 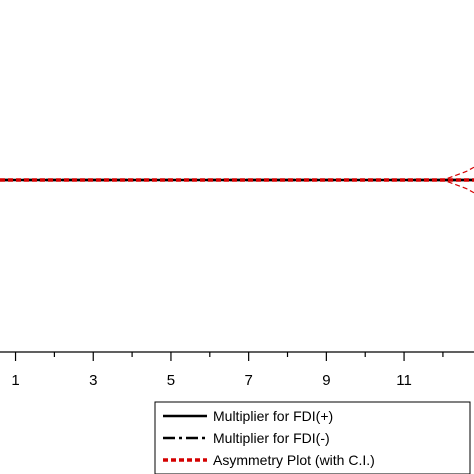 I want to click on x-tick-label: 1, so click(x=15, y=380).